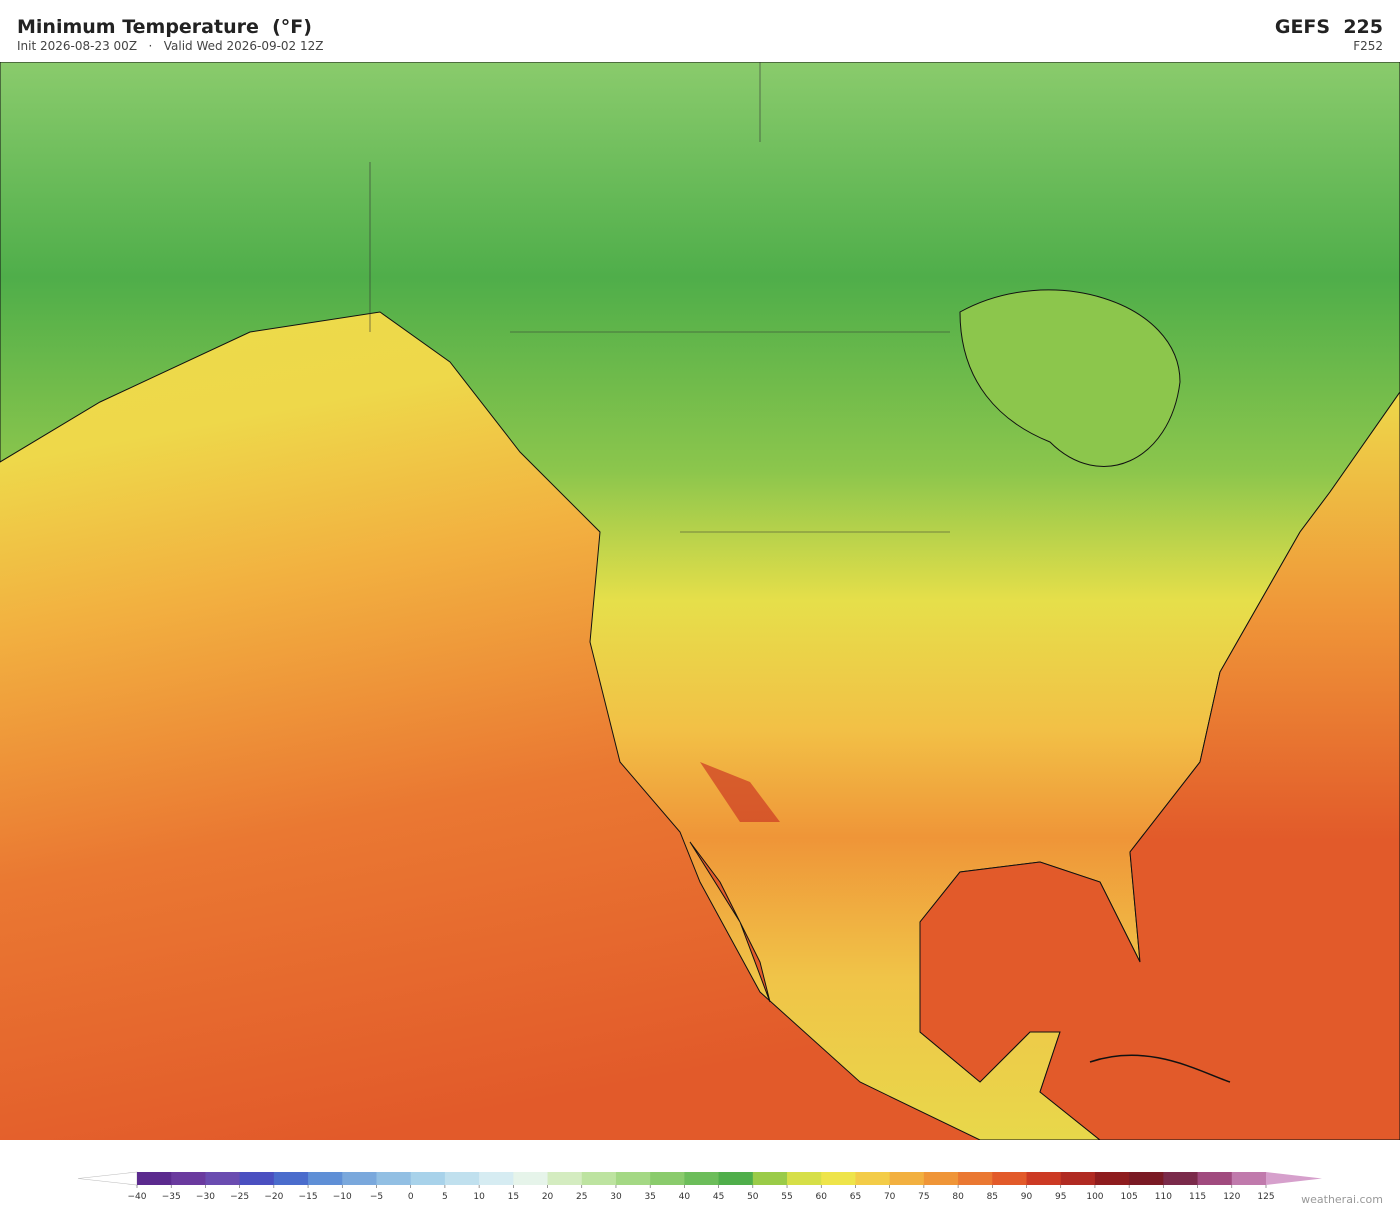 This screenshot has width=1400, height=1215. I want to click on colorbar-tick-label: 85, so click(992, 1197).